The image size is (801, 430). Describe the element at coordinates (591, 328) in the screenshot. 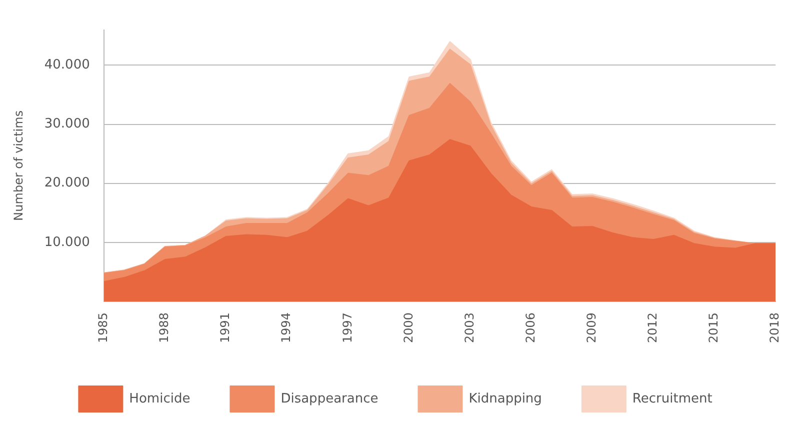

I see `x-tick-label: 2009` at that location.